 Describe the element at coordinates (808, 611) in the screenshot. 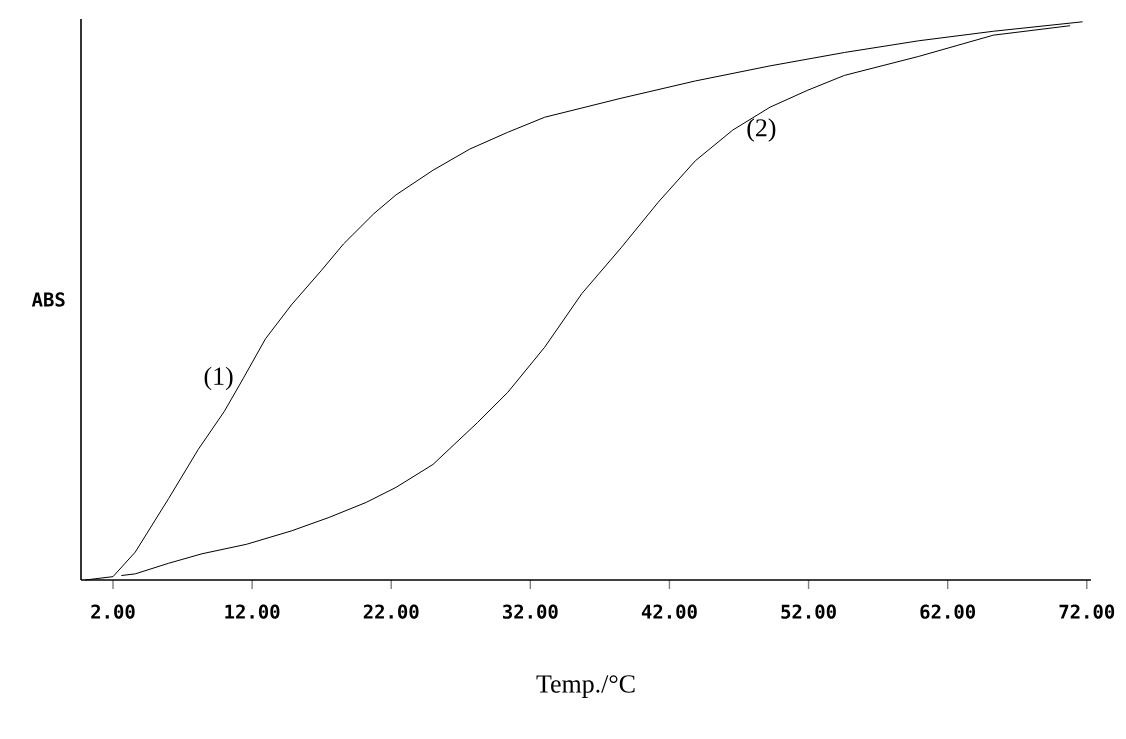

I see `x-tick-label: 52.00` at that location.